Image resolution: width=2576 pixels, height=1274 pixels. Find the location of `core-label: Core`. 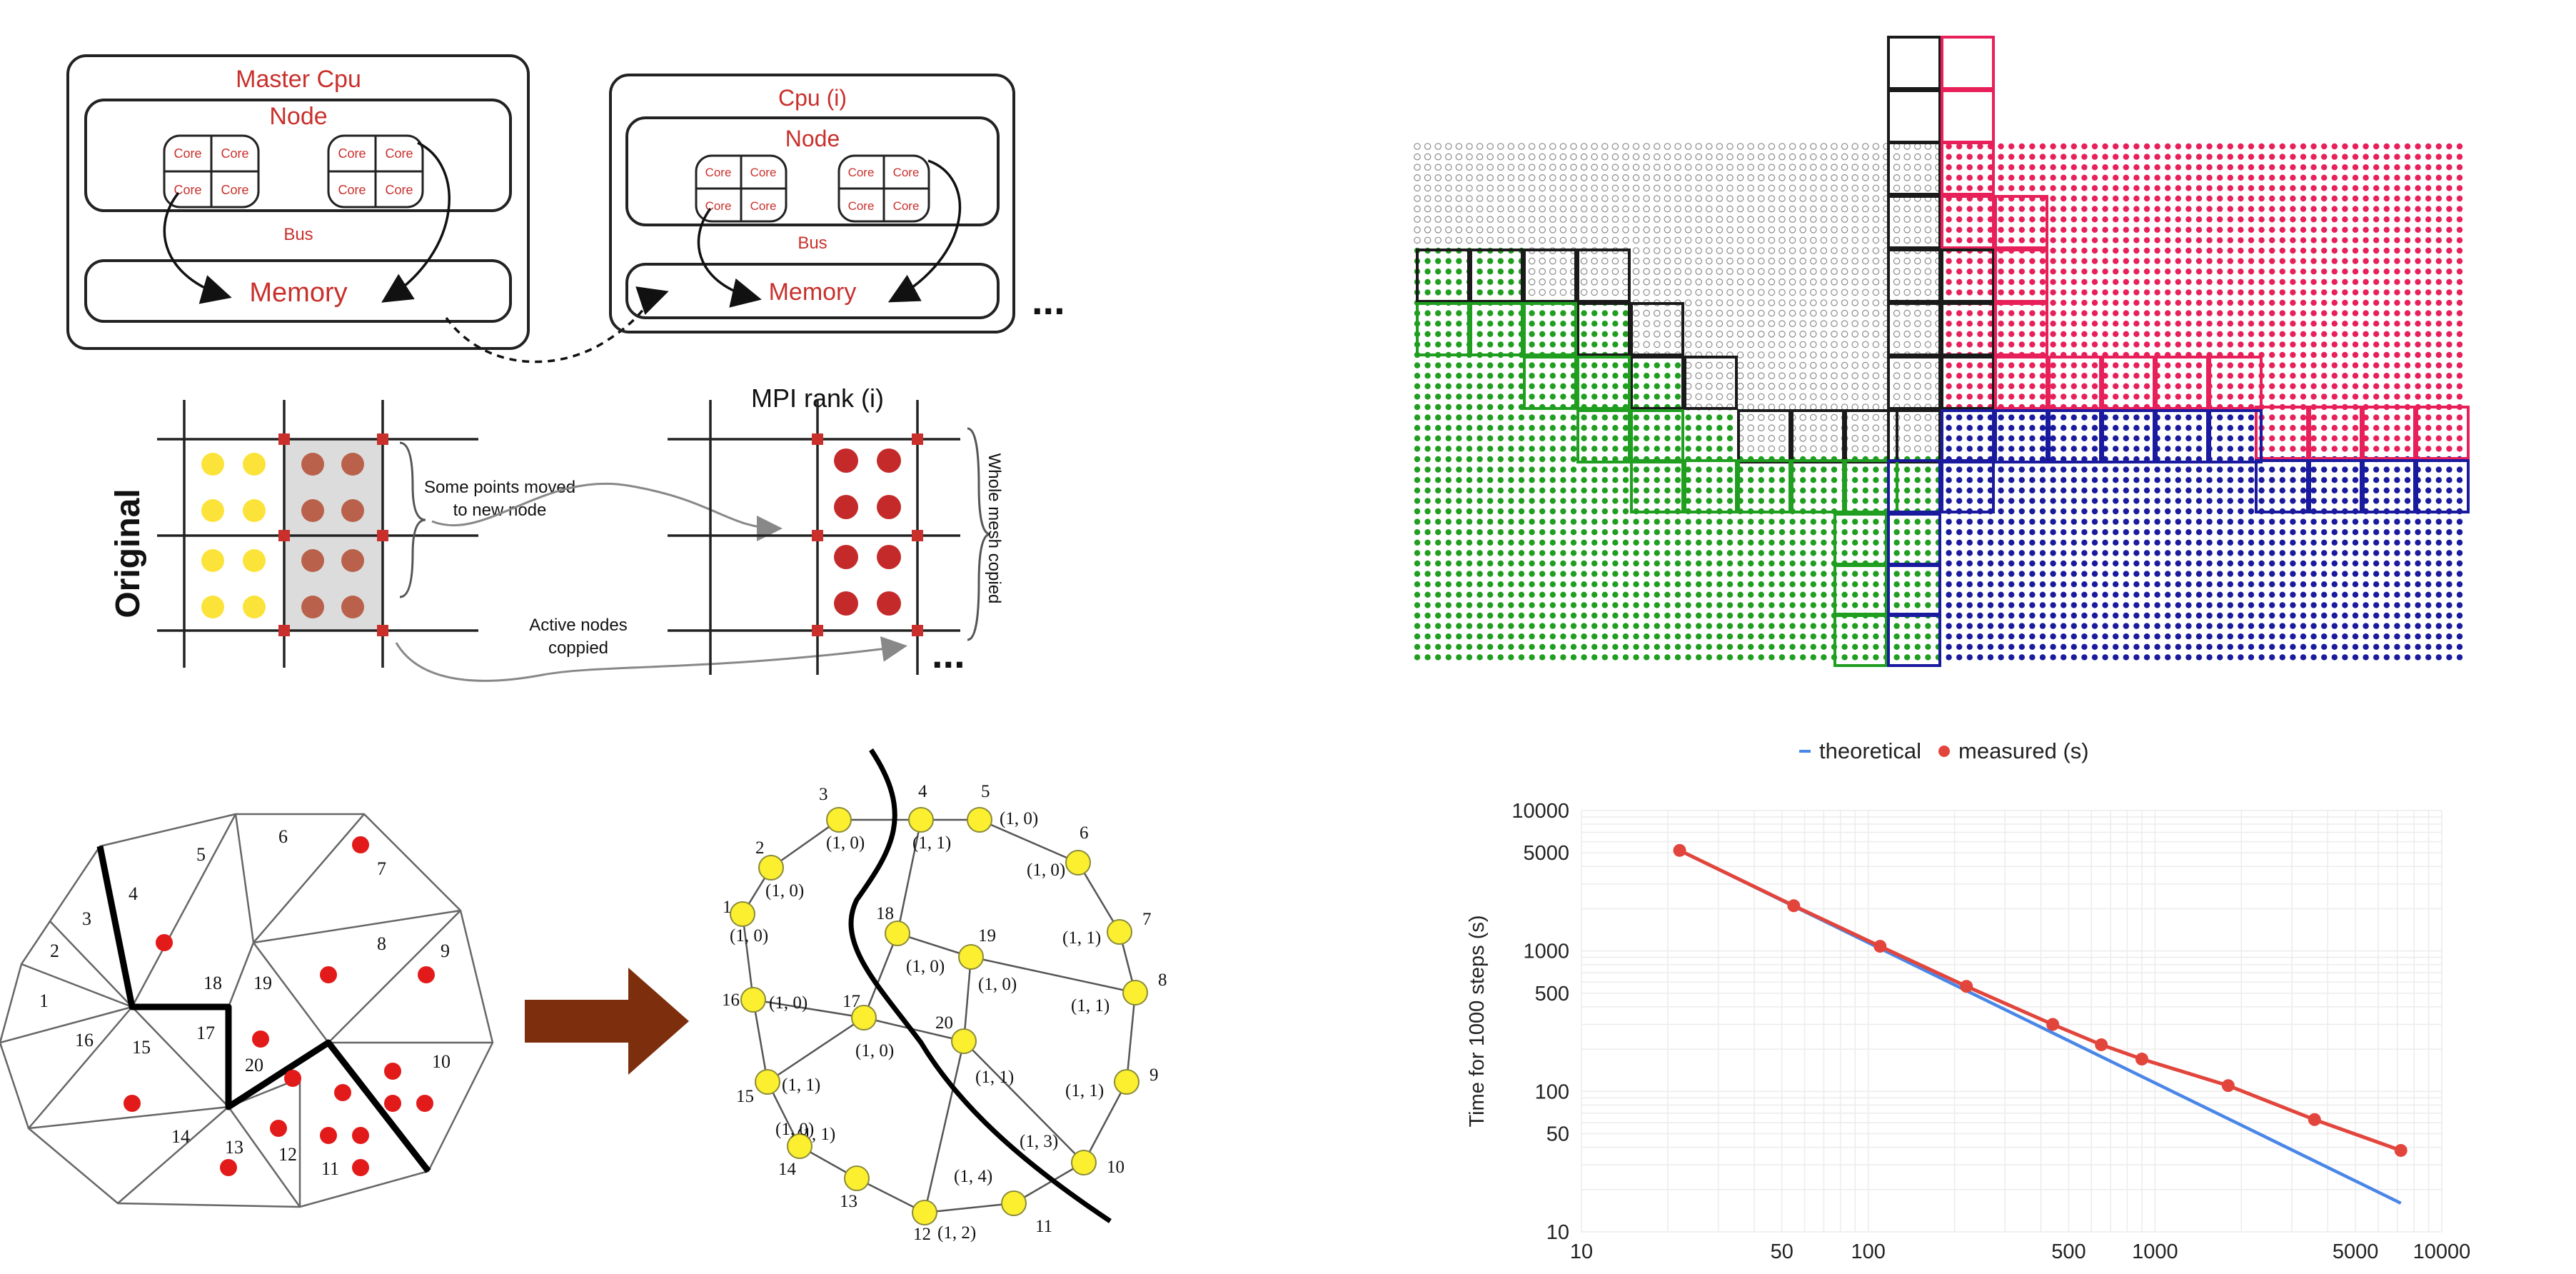

core-label: Core is located at coordinates (352, 153).